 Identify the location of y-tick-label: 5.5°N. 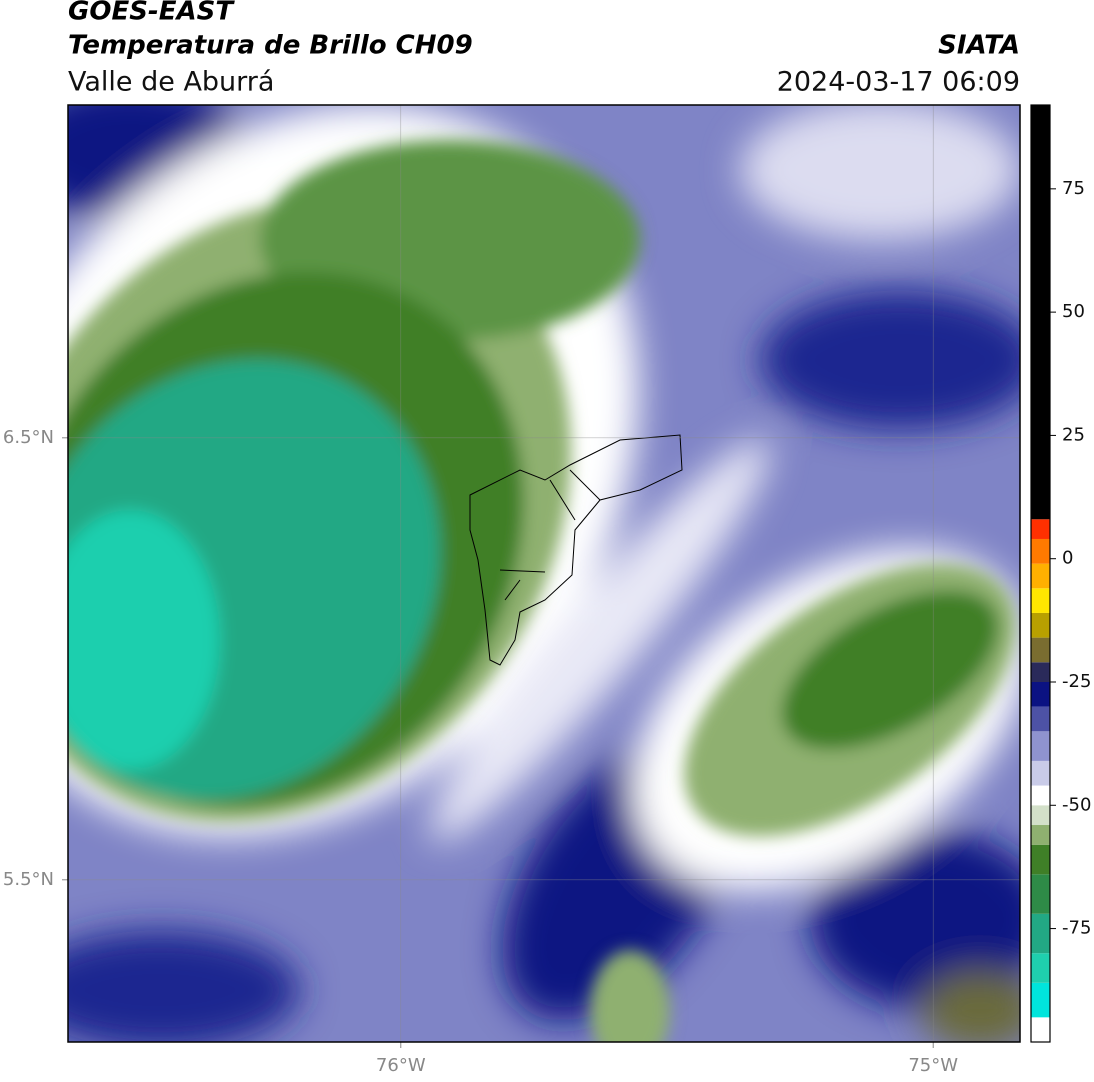
(28, 879).